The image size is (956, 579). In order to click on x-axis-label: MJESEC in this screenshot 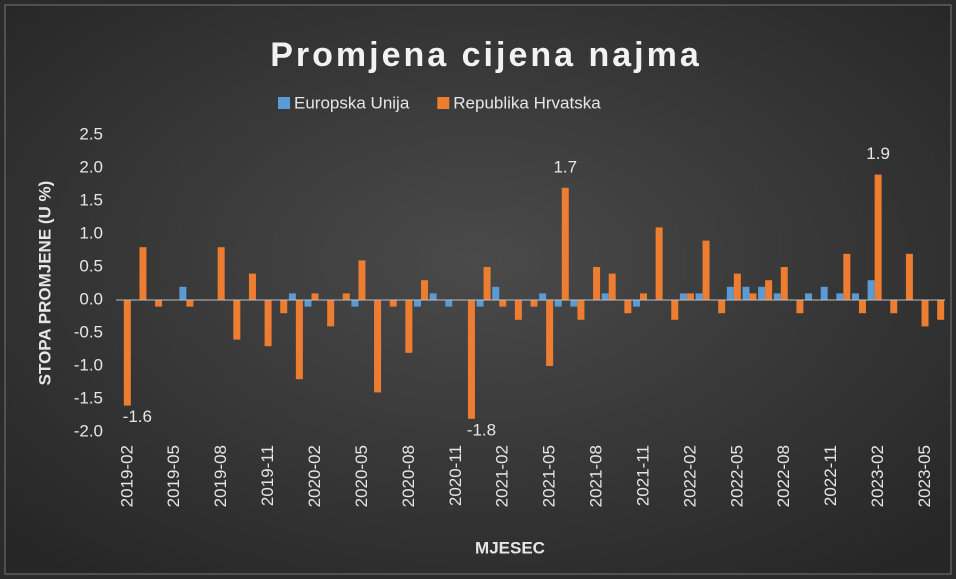, I will do `click(510, 547)`.